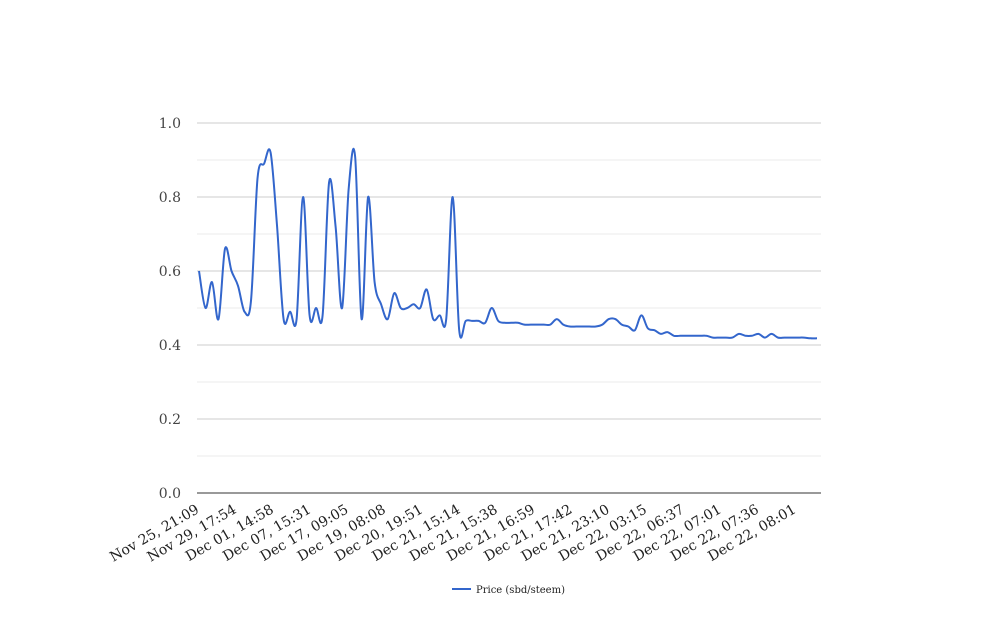 The width and height of the screenshot is (1008, 620). I want to click on y-tick-label: 0.2, so click(170, 420).